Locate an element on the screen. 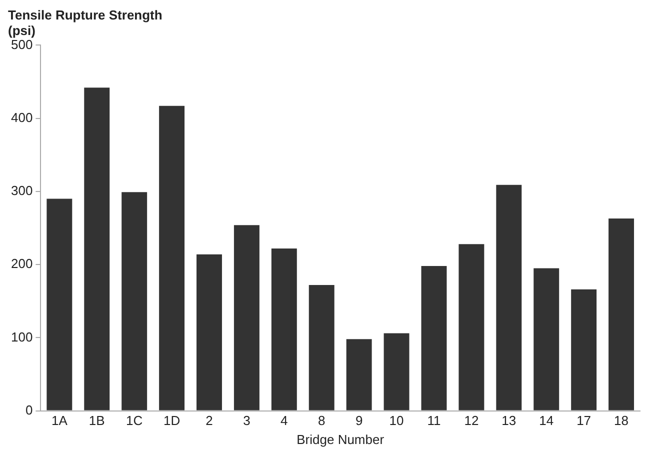  y-tick-label: 100 is located at coordinates (21, 336).